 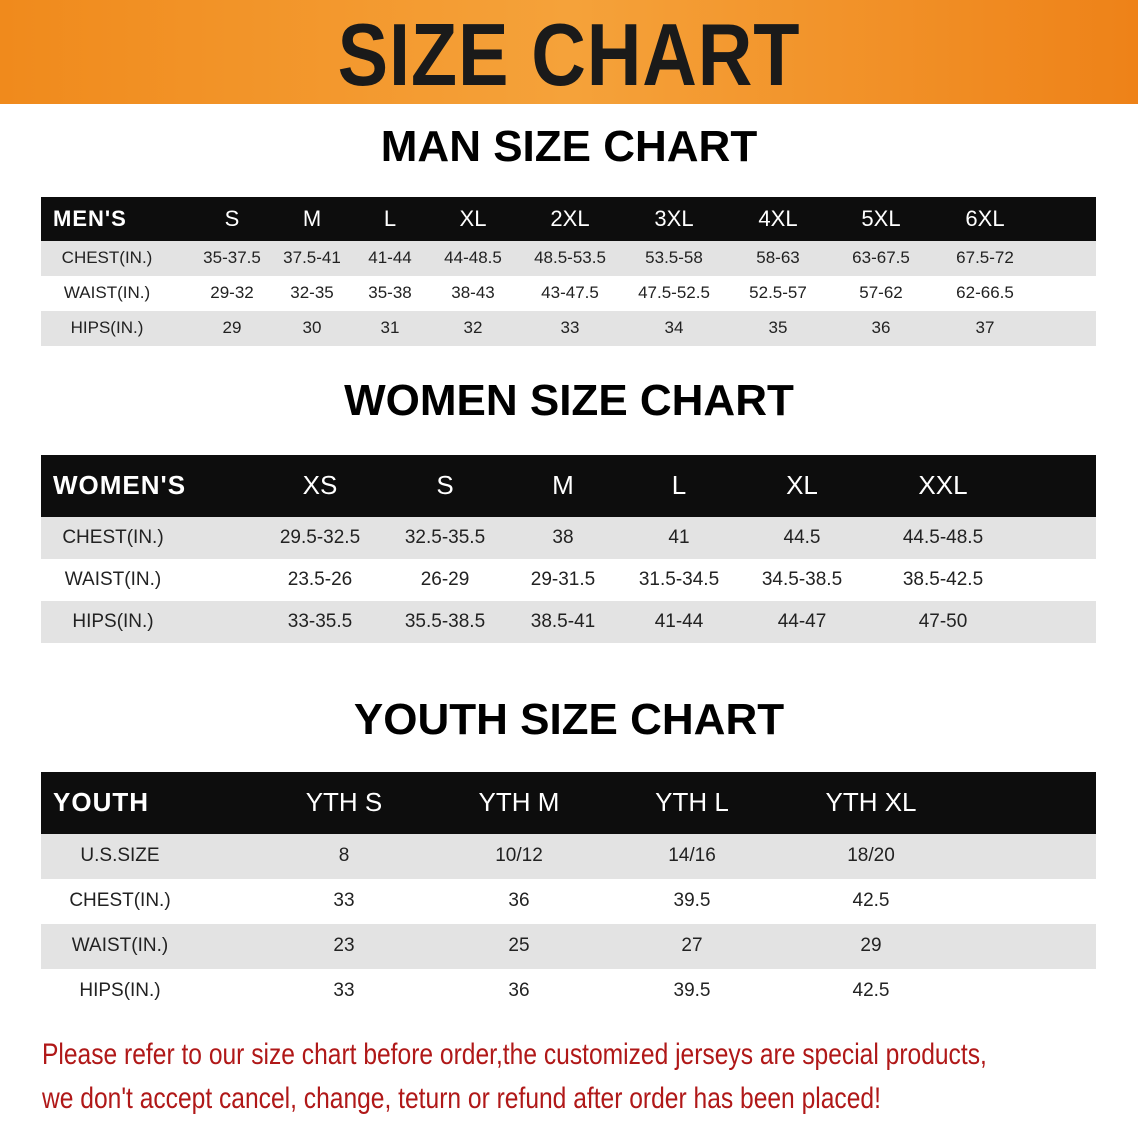 I want to click on size-value: 30, so click(x=312, y=328).